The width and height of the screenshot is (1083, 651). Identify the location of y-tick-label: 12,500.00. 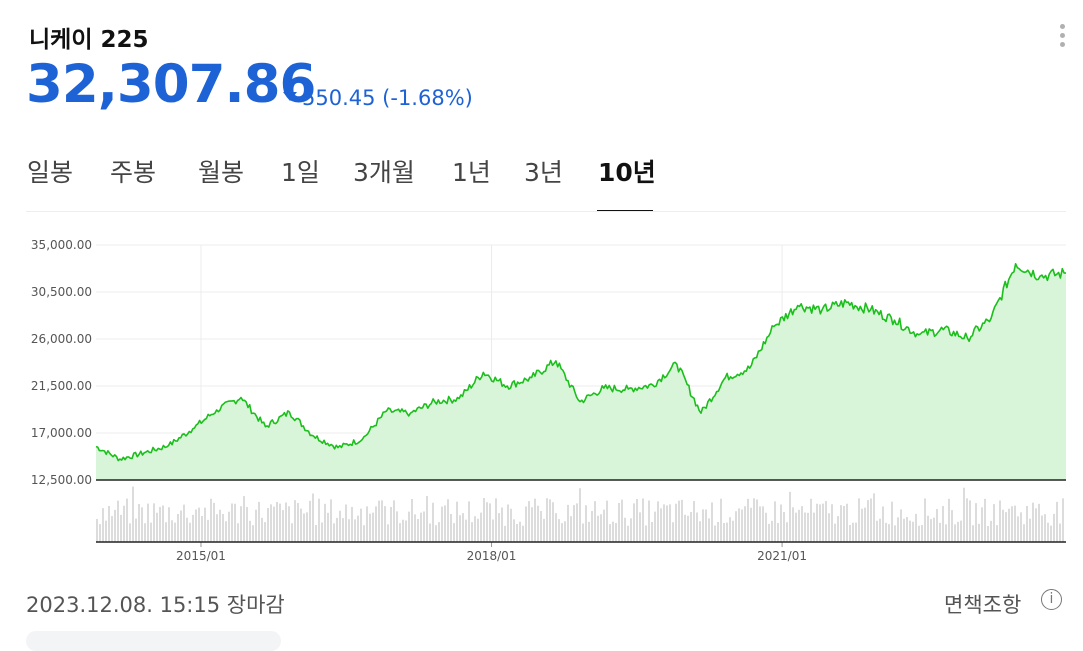
(61, 480).